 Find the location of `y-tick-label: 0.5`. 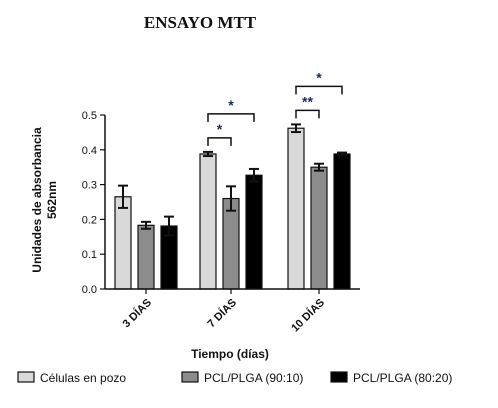

y-tick-label: 0.5 is located at coordinates (89, 116).